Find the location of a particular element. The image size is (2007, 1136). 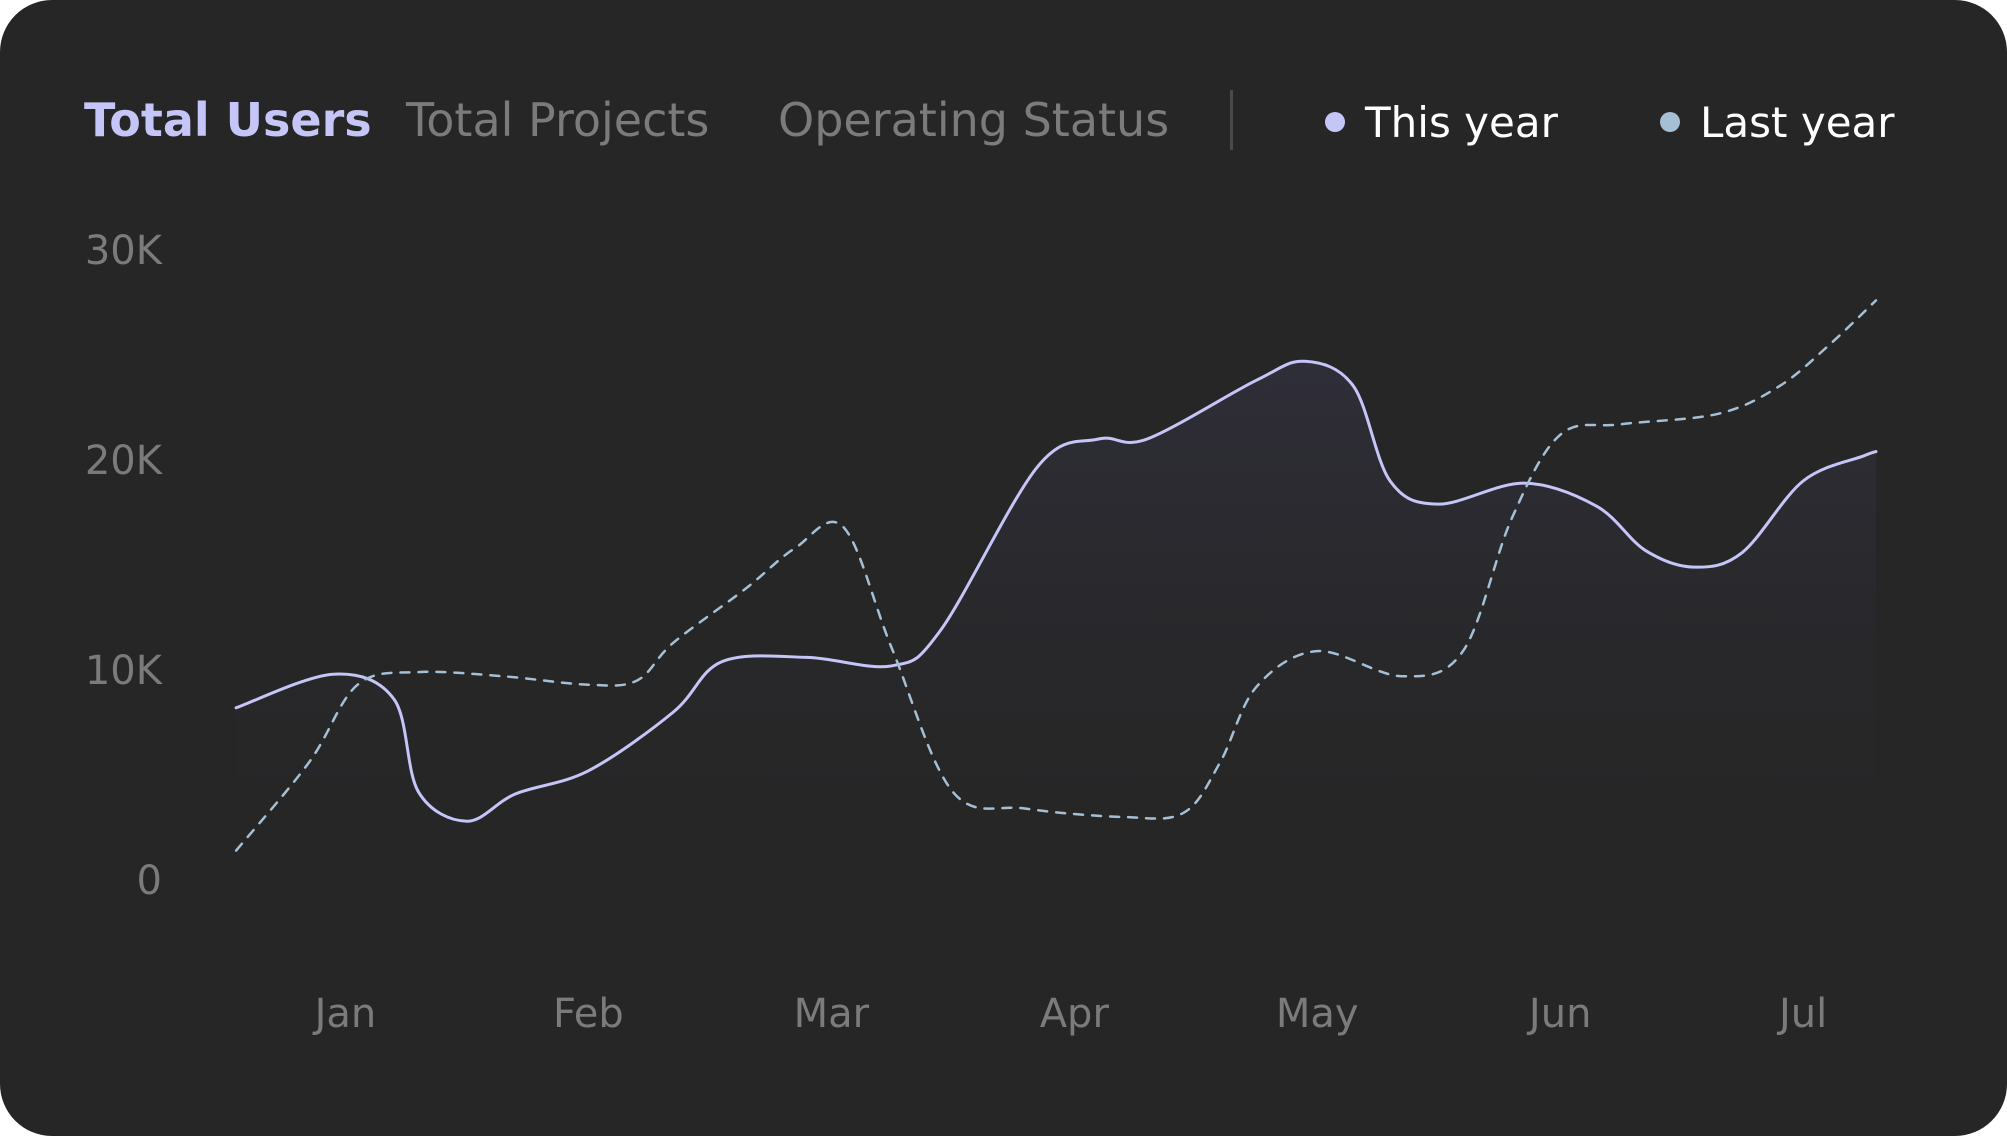

x-tick-label: Apr is located at coordinates (1075, 1014).